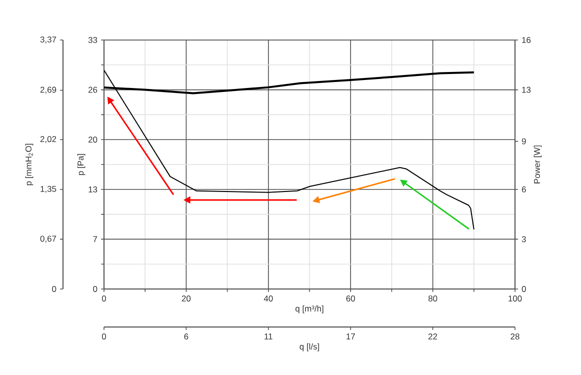 The width and height of the screenshot is (581, 375). I want to click on x2-tick-label: 22, so click(433, 337).